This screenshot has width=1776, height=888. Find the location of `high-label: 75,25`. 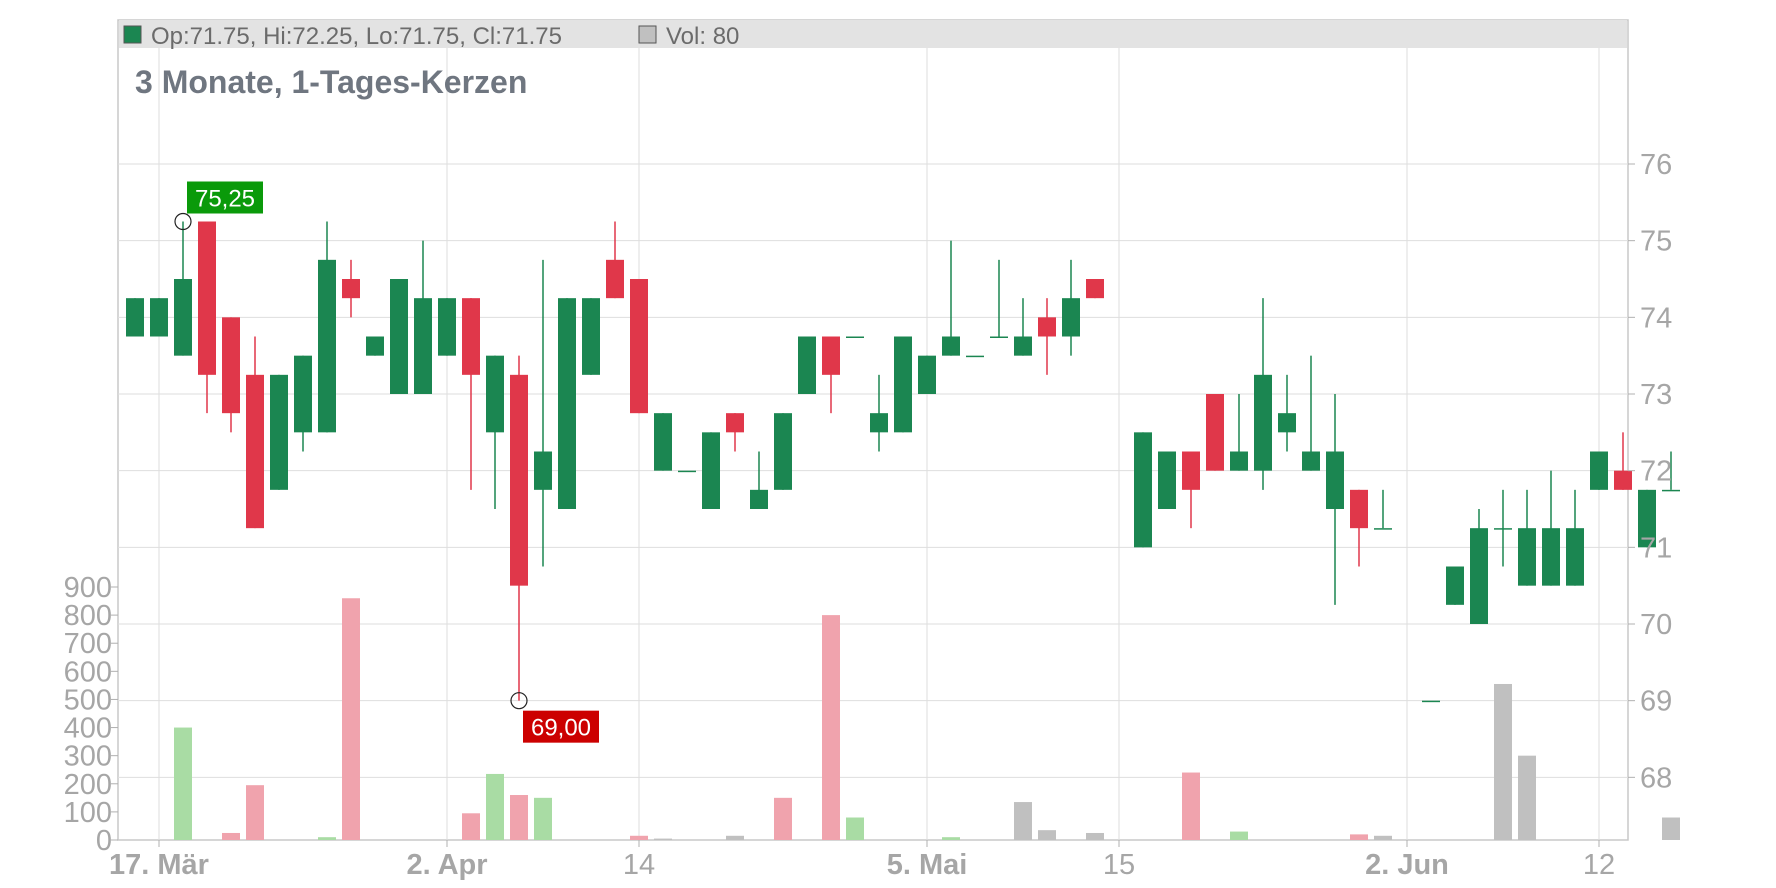

high-label: 75,25 is located at coordinates (225, 199).